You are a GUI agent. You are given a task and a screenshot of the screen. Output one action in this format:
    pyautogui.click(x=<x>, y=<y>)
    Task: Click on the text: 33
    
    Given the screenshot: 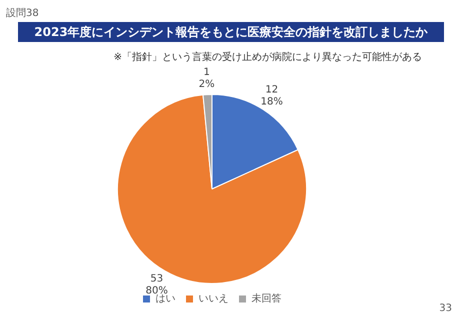 What is the action you would take?
    pyautogui.click(x=445, y=308)
    